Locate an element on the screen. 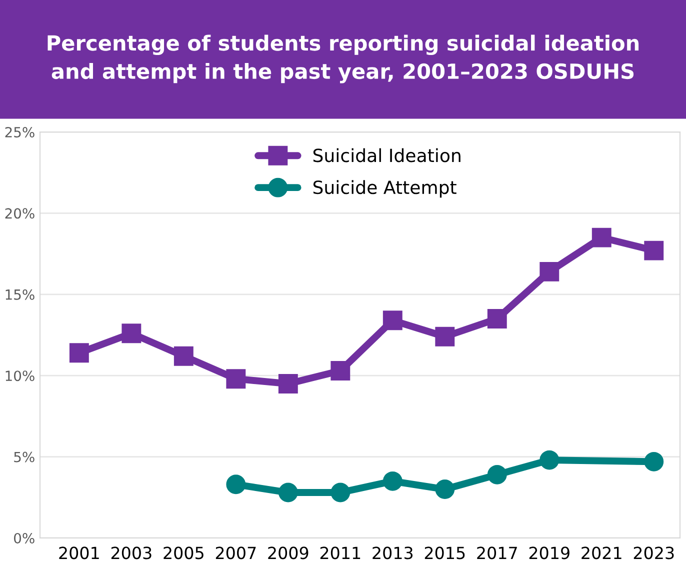 The width and height of the screenshot is (686, 573). y-tick-label: 10% is located at coordinates (20, 376).